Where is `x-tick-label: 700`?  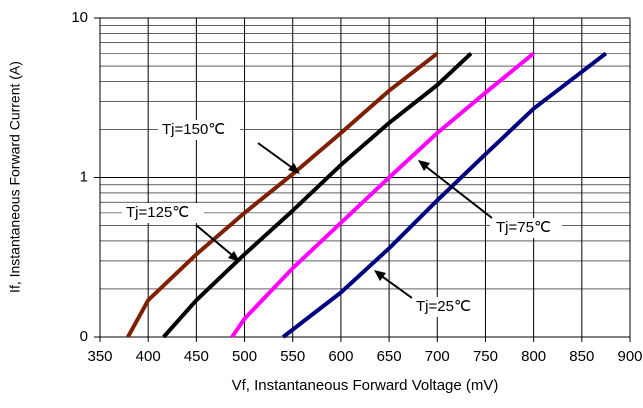
x-tick-label: 700 is located at coordinates (437, 356).